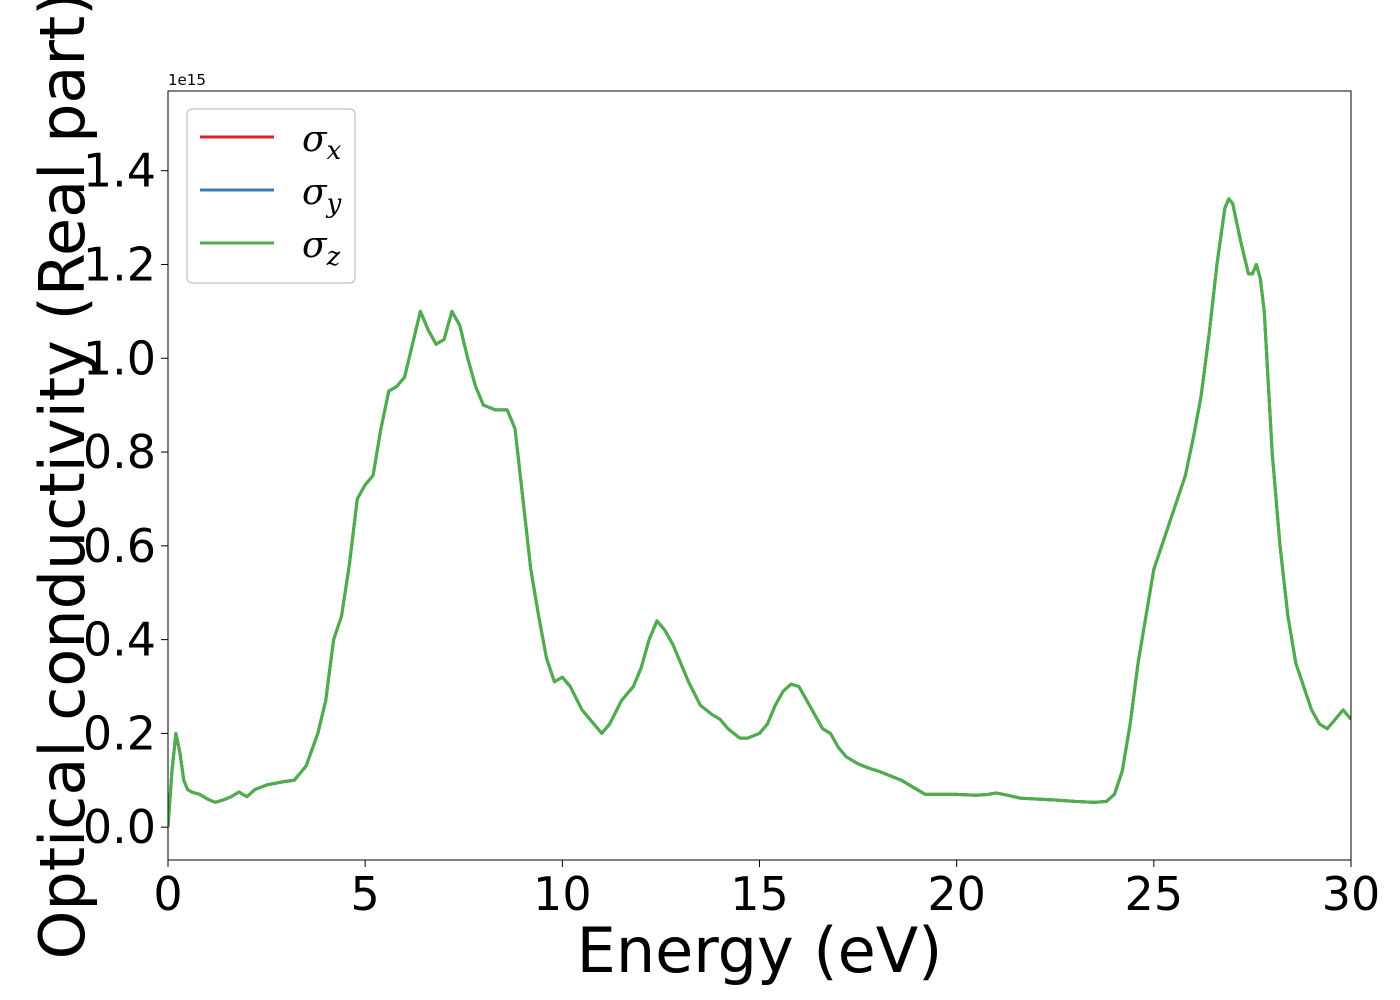  Describe the element at coordinates (119, 171) in the screenshot. I see `y-tick-label: 1.4` at that location.